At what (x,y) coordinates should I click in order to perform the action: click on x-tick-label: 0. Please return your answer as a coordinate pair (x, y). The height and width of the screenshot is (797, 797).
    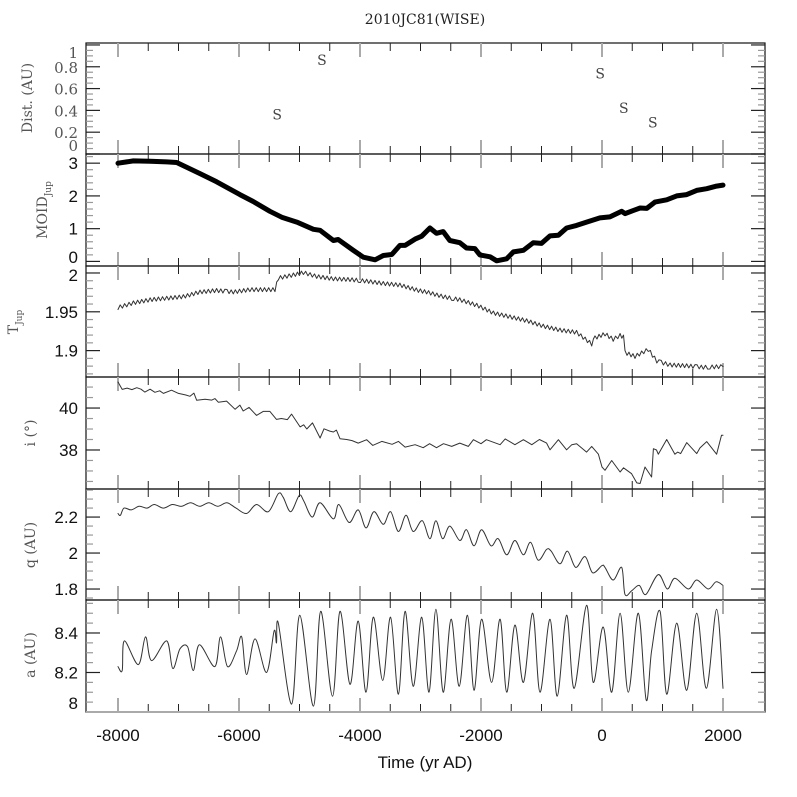
    Looking at the image, I should click on (601, 735).